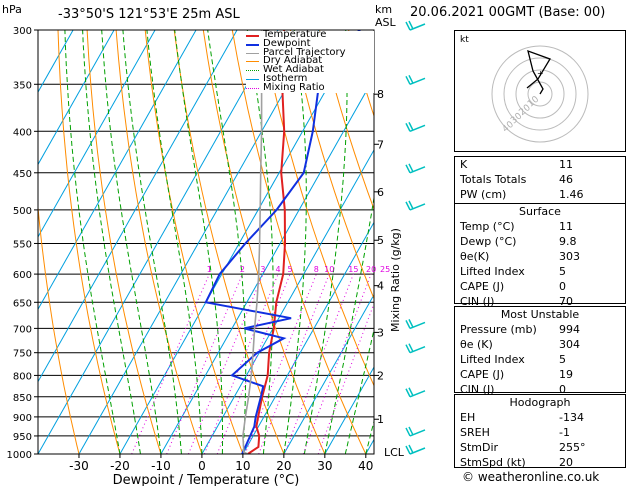  Describe the element at coordinates (540, 329) in the screenshot. I see `index-row: Pressure (mb) 994` at that location.